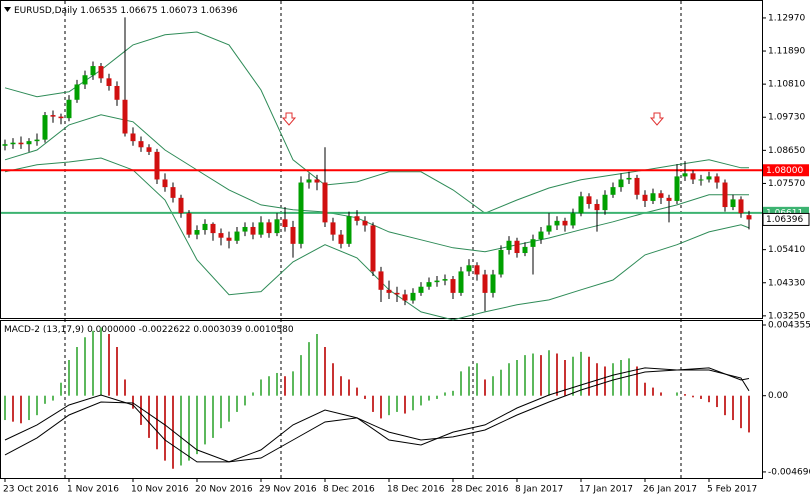 The width and height of the screenshot is (810, 500). I want to click on x-tick-label: 8 Jan 2017, so click(539, 490).